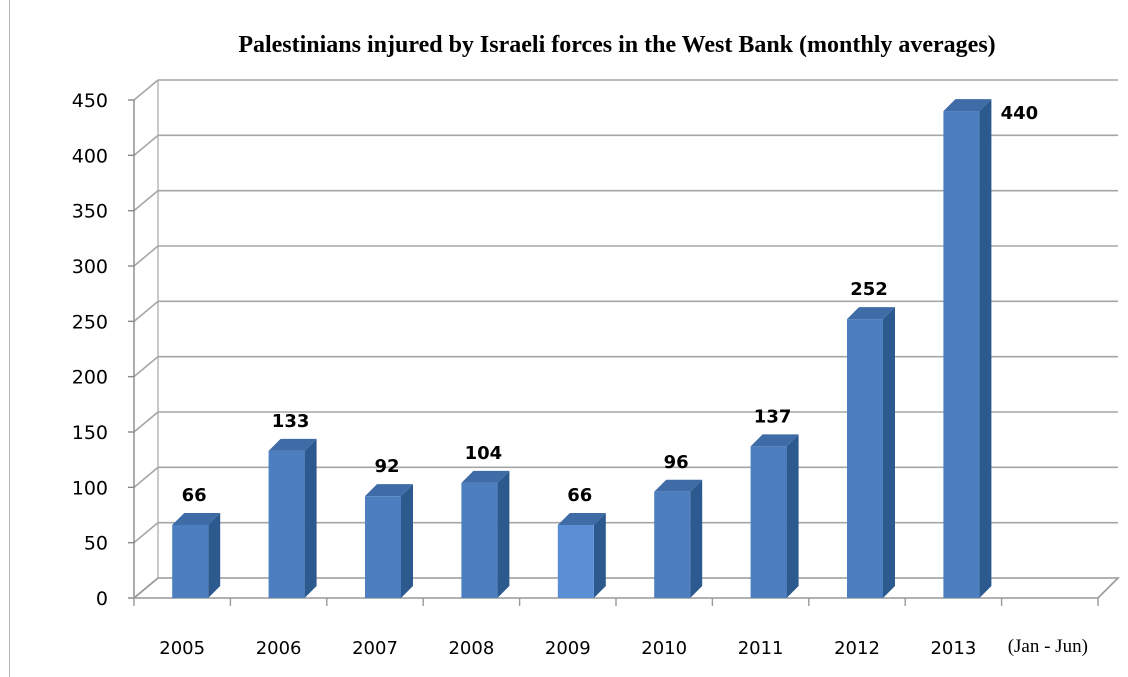 This screenshot has height=677, width=1128. I want to click on data-label: 133, so click(291, 421).